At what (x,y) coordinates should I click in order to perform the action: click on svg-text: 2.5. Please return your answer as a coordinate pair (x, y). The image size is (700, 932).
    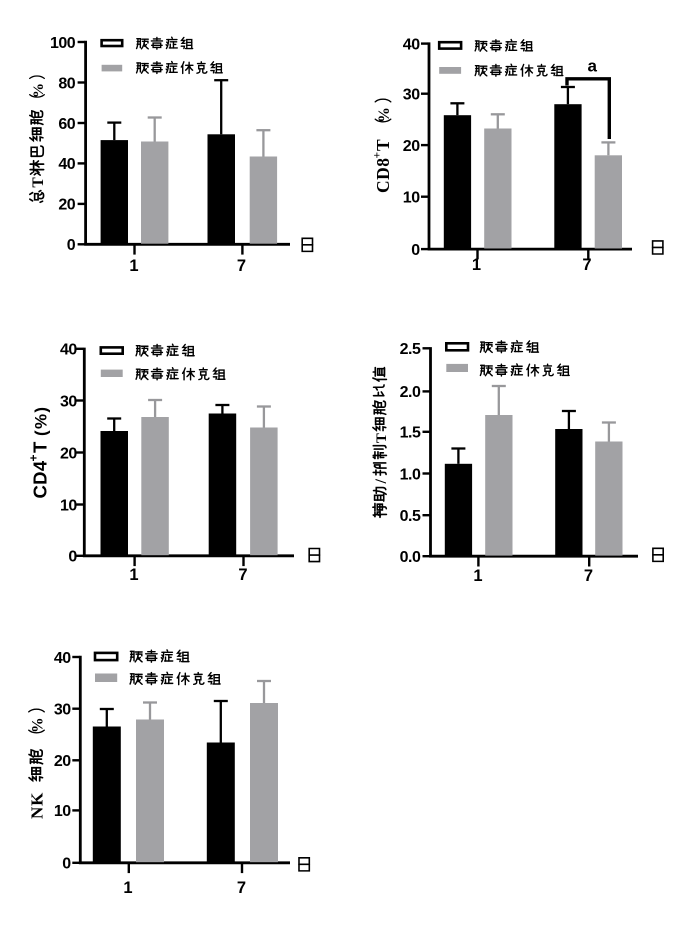
    Looking at the image, I should click on (410, 349).